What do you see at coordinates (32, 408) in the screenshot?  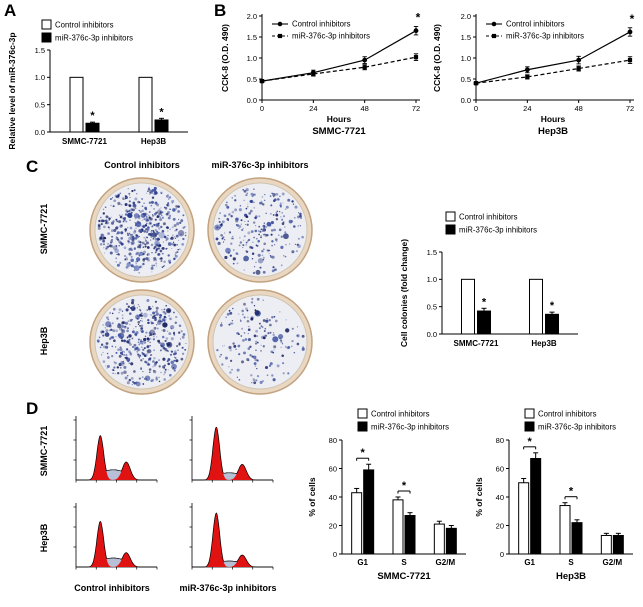 I see `panel-d-label: D` at bounding box center [32, 408].